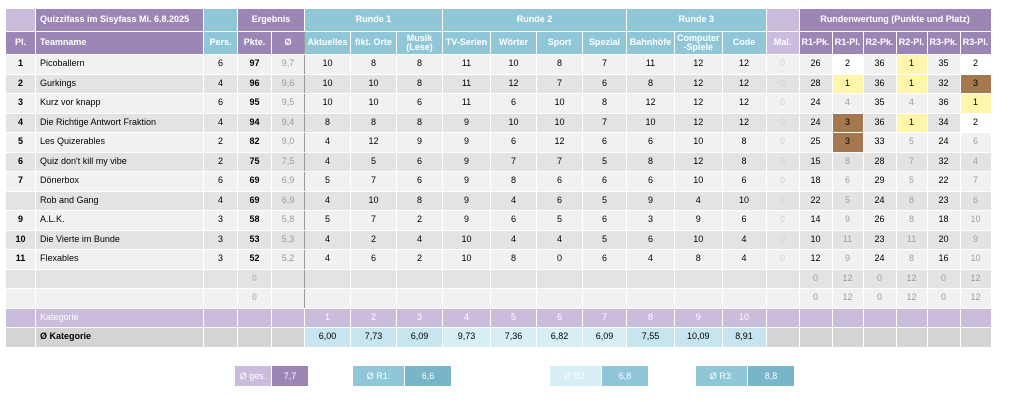  I want to click on quiz-title: Quizzifass im Sisyfass Mi. 6.8.2025, so click(119, 20).